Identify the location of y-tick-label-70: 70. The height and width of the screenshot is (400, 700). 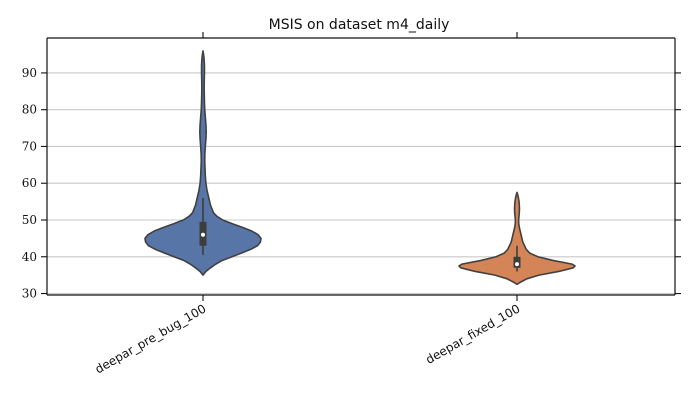
(29, 146).